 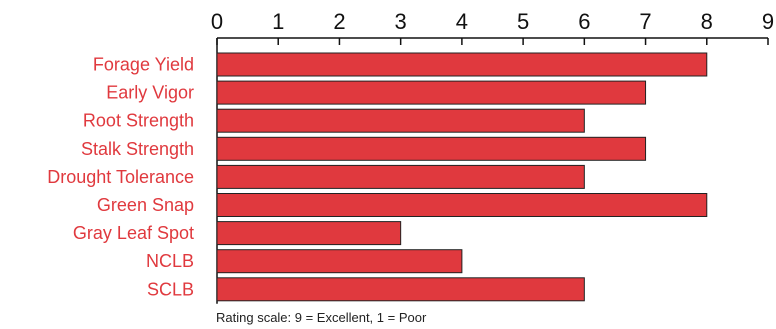 I want to click on x-tick-label: 2, so click(x=339, y=21).